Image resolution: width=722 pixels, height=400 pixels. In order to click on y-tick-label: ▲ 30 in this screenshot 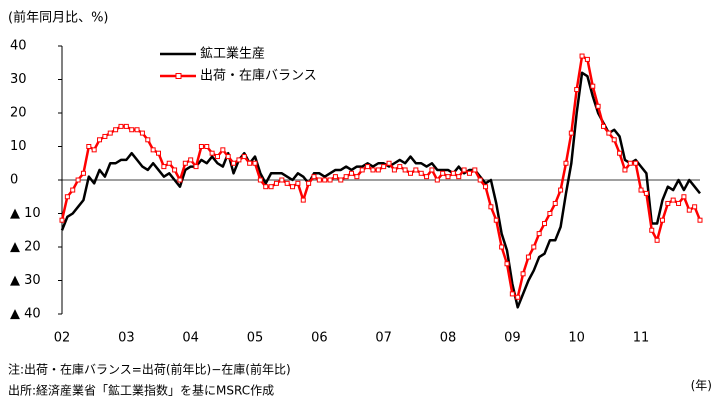, I will do `click(25, 280)`.